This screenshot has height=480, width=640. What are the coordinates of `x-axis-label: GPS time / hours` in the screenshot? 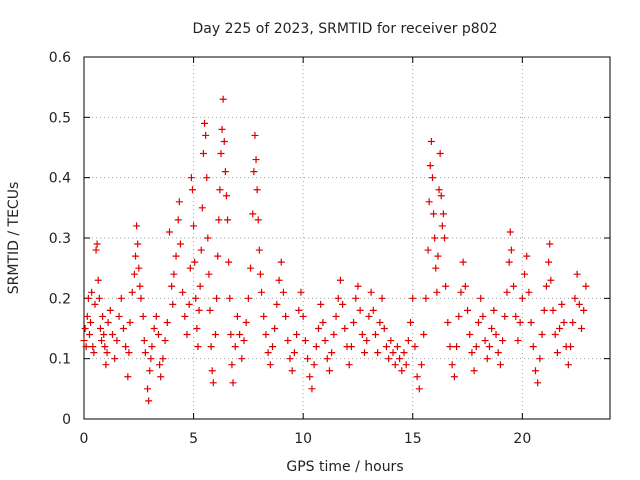 It's located at (344, 467).